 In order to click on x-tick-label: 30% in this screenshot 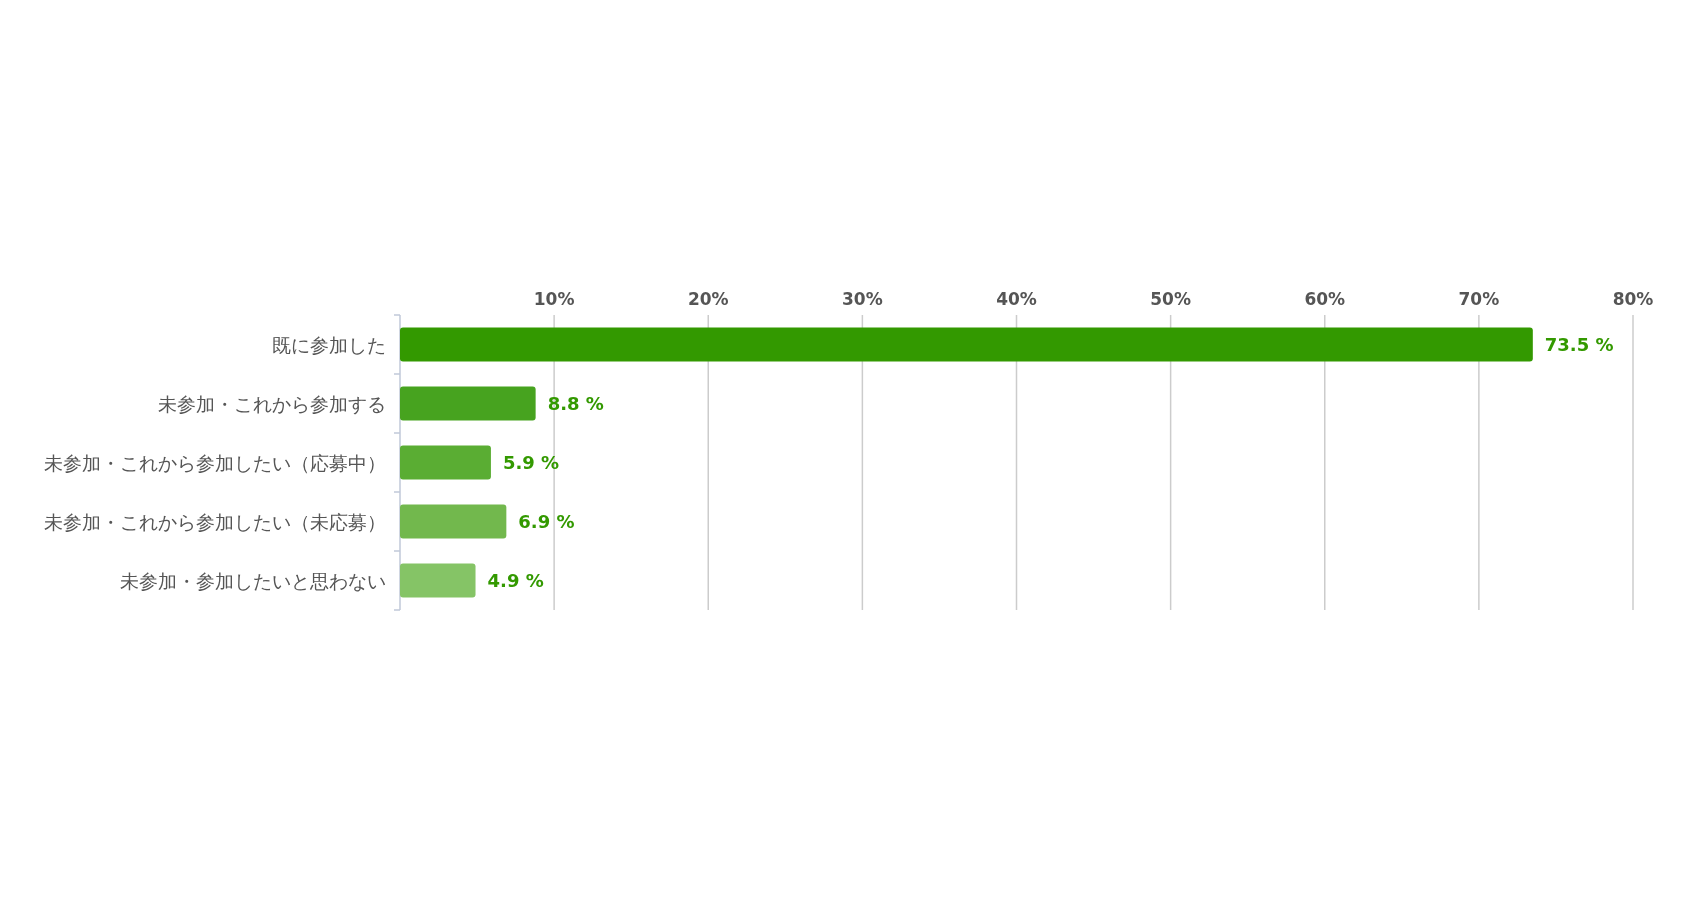, I will do `click(862, 299)`.